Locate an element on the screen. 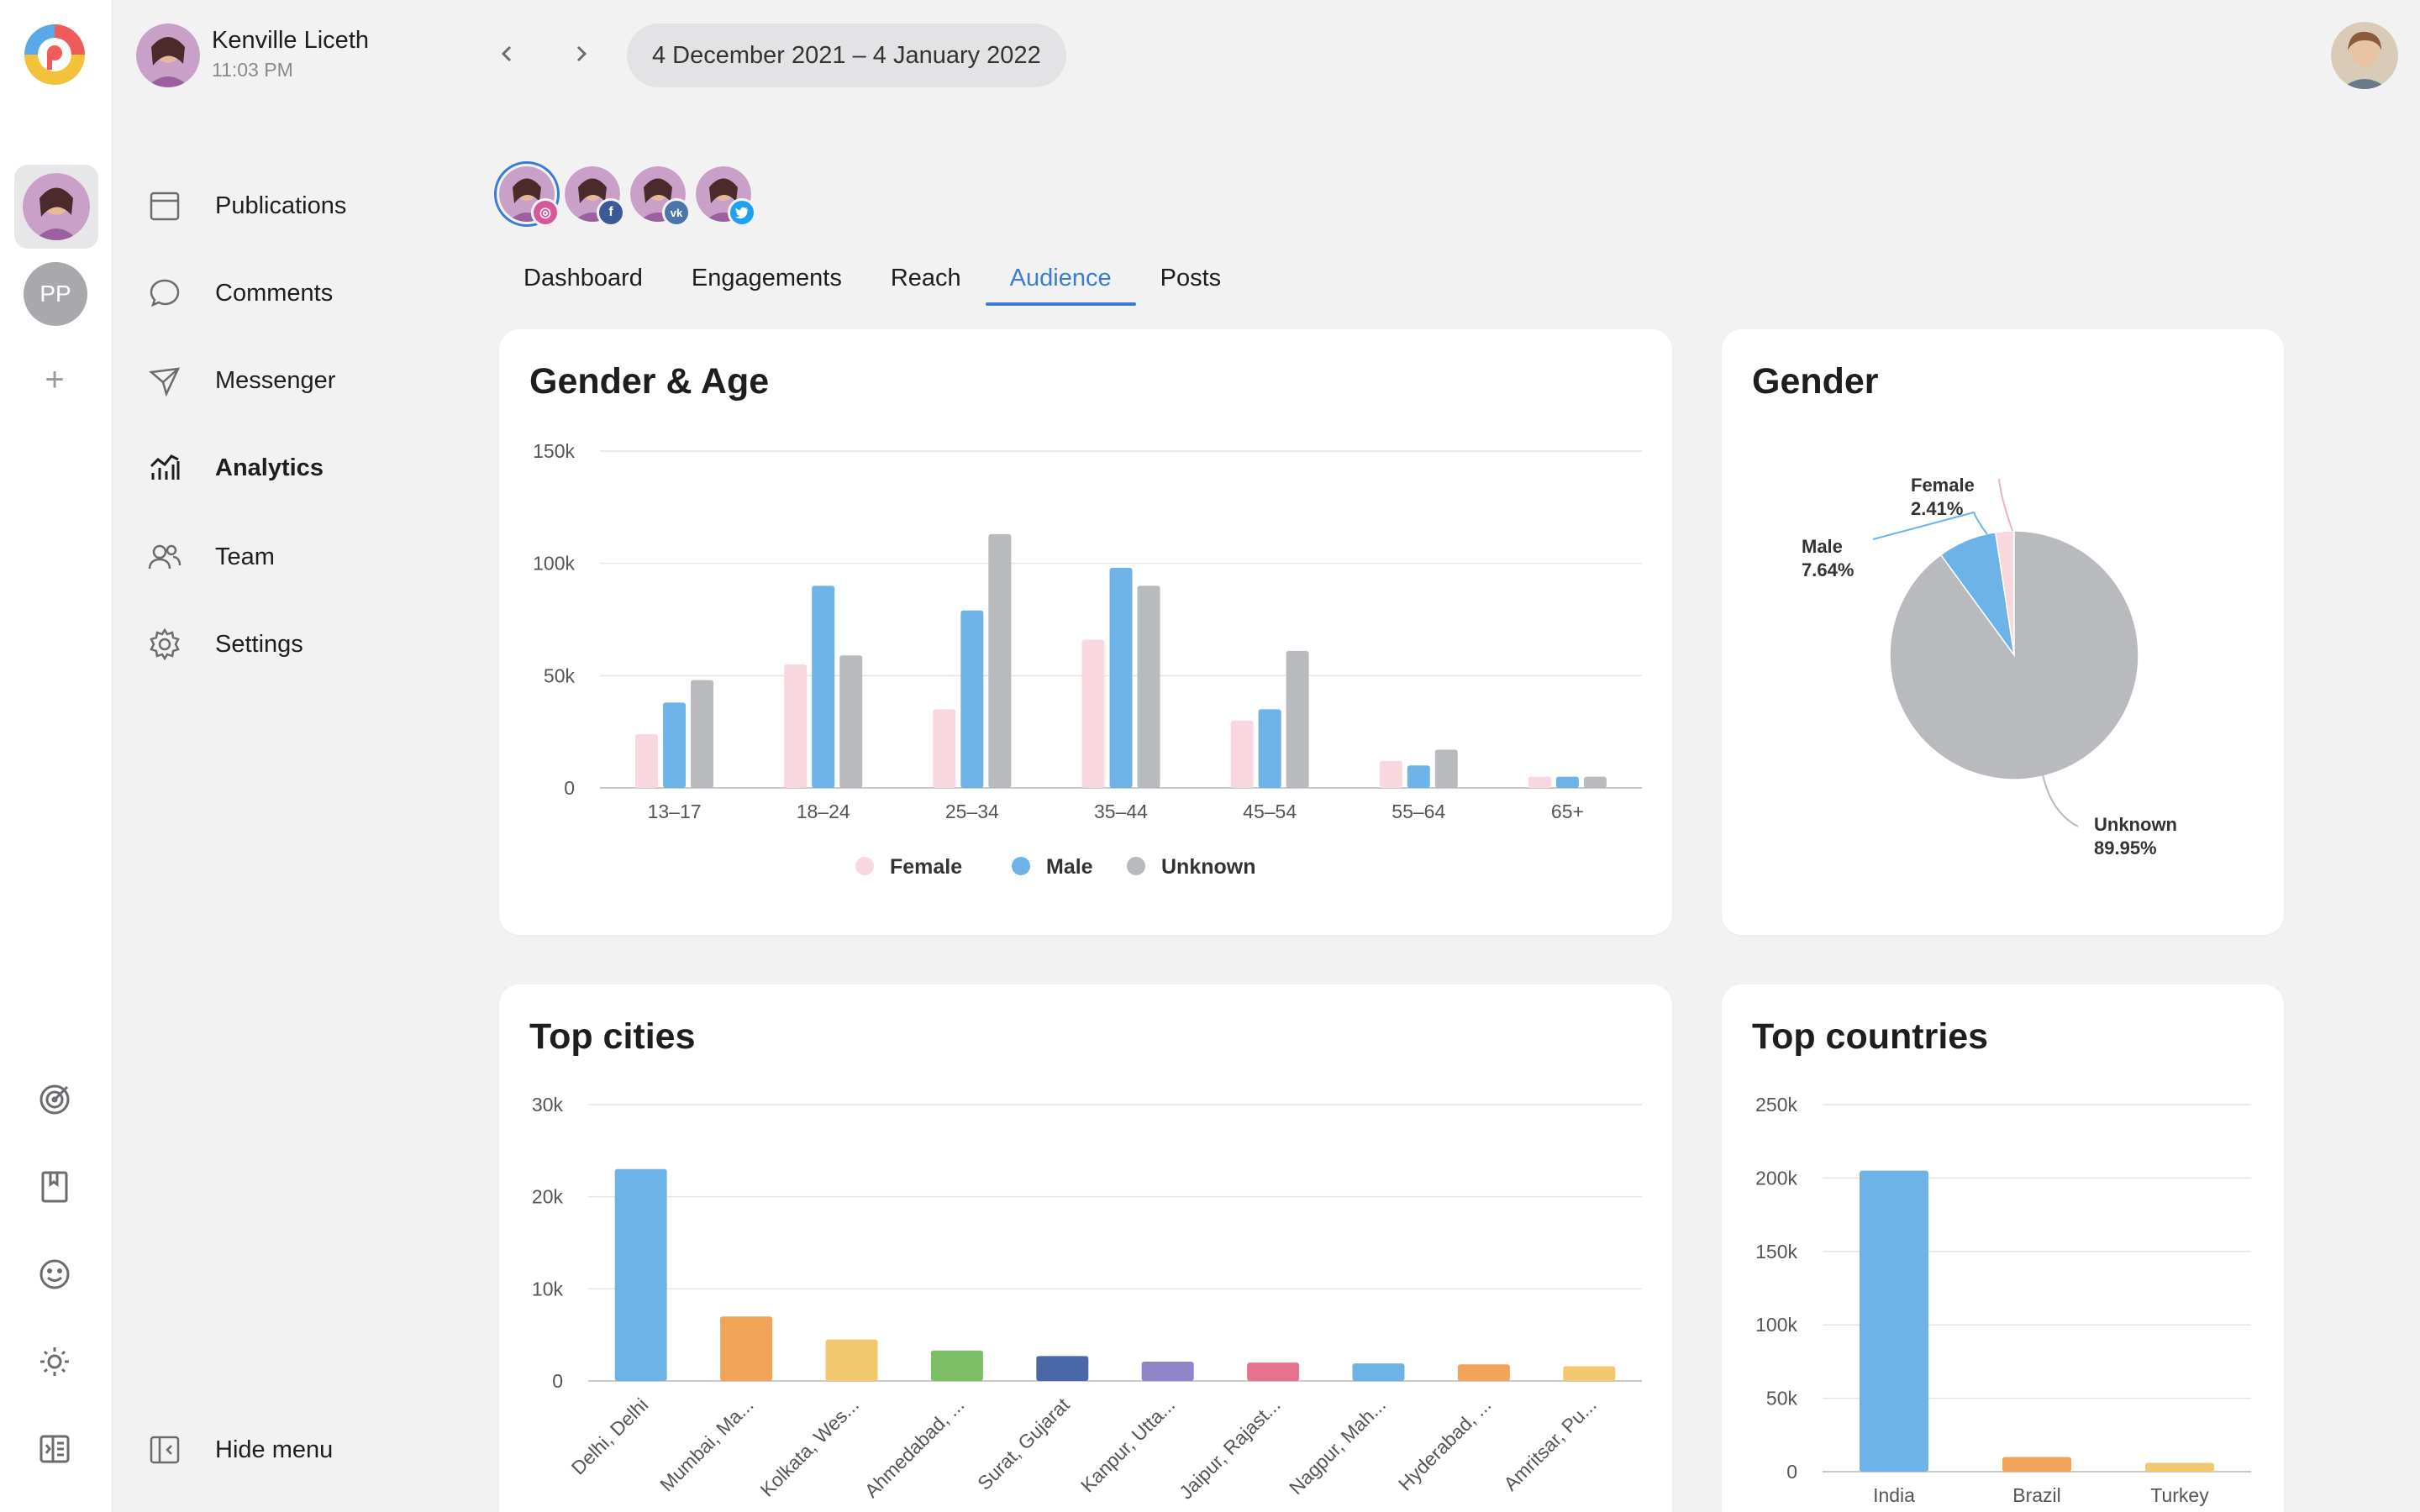 The width and height of the screenshot is (2420, 1512). hide-menu-label: Hide menu is located at coordinates (274, 1449).